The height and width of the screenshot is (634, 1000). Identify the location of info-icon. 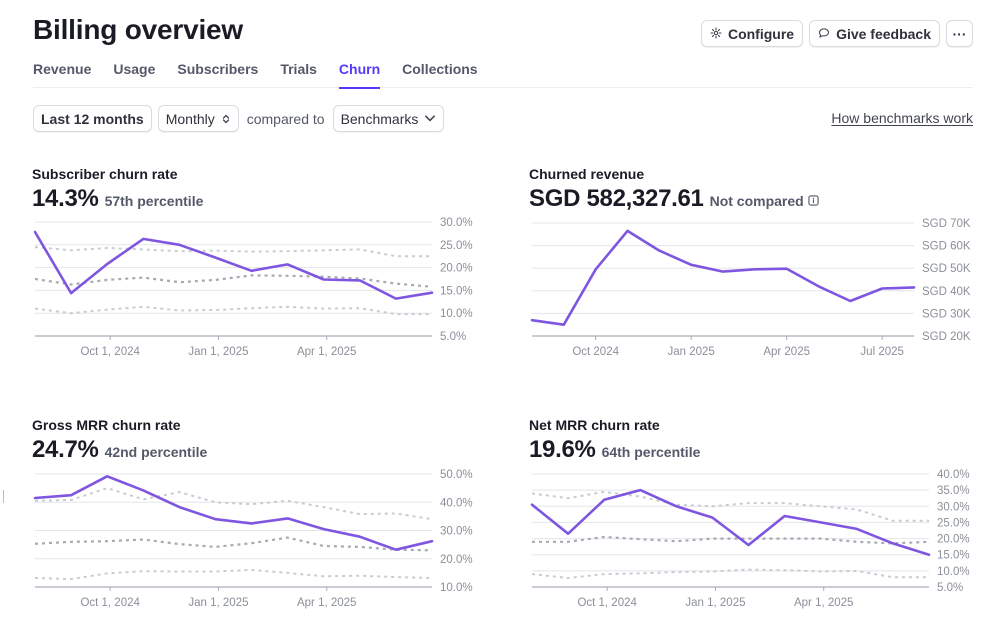
(813, 201).